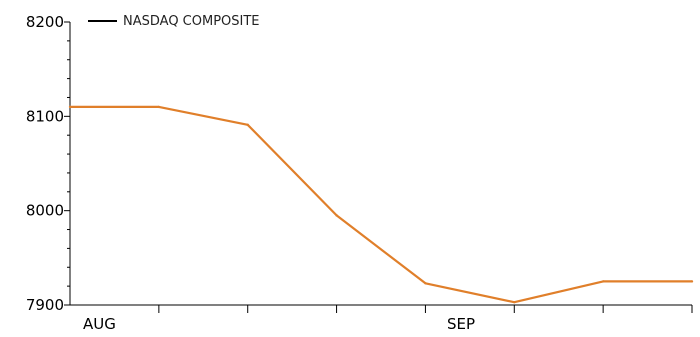 Image resolution: width=700 pixels, height=337 pixels. I want to click on y-tick-label: 8100, so click(45, 116).